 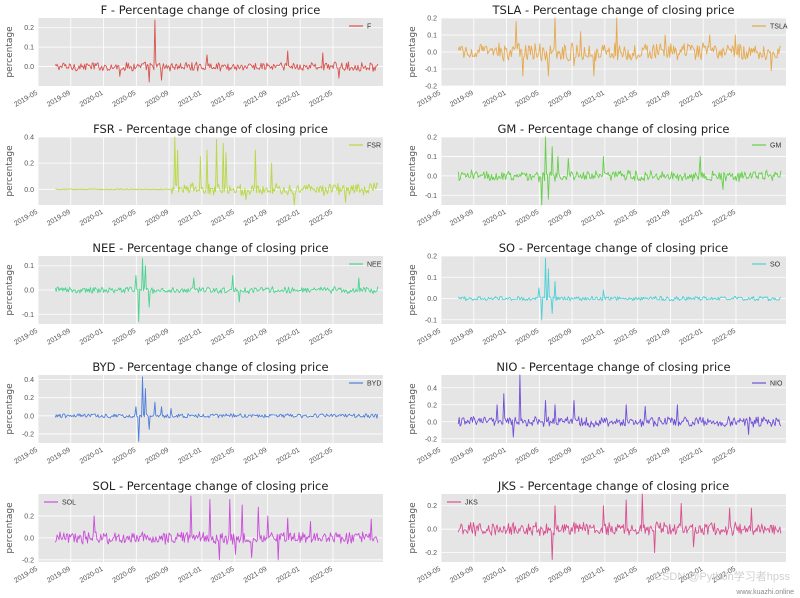 What do you see at coordinates (374, 265) in the screenshot?
I see `legend-label: NEE` at bounding box center [374, 265].